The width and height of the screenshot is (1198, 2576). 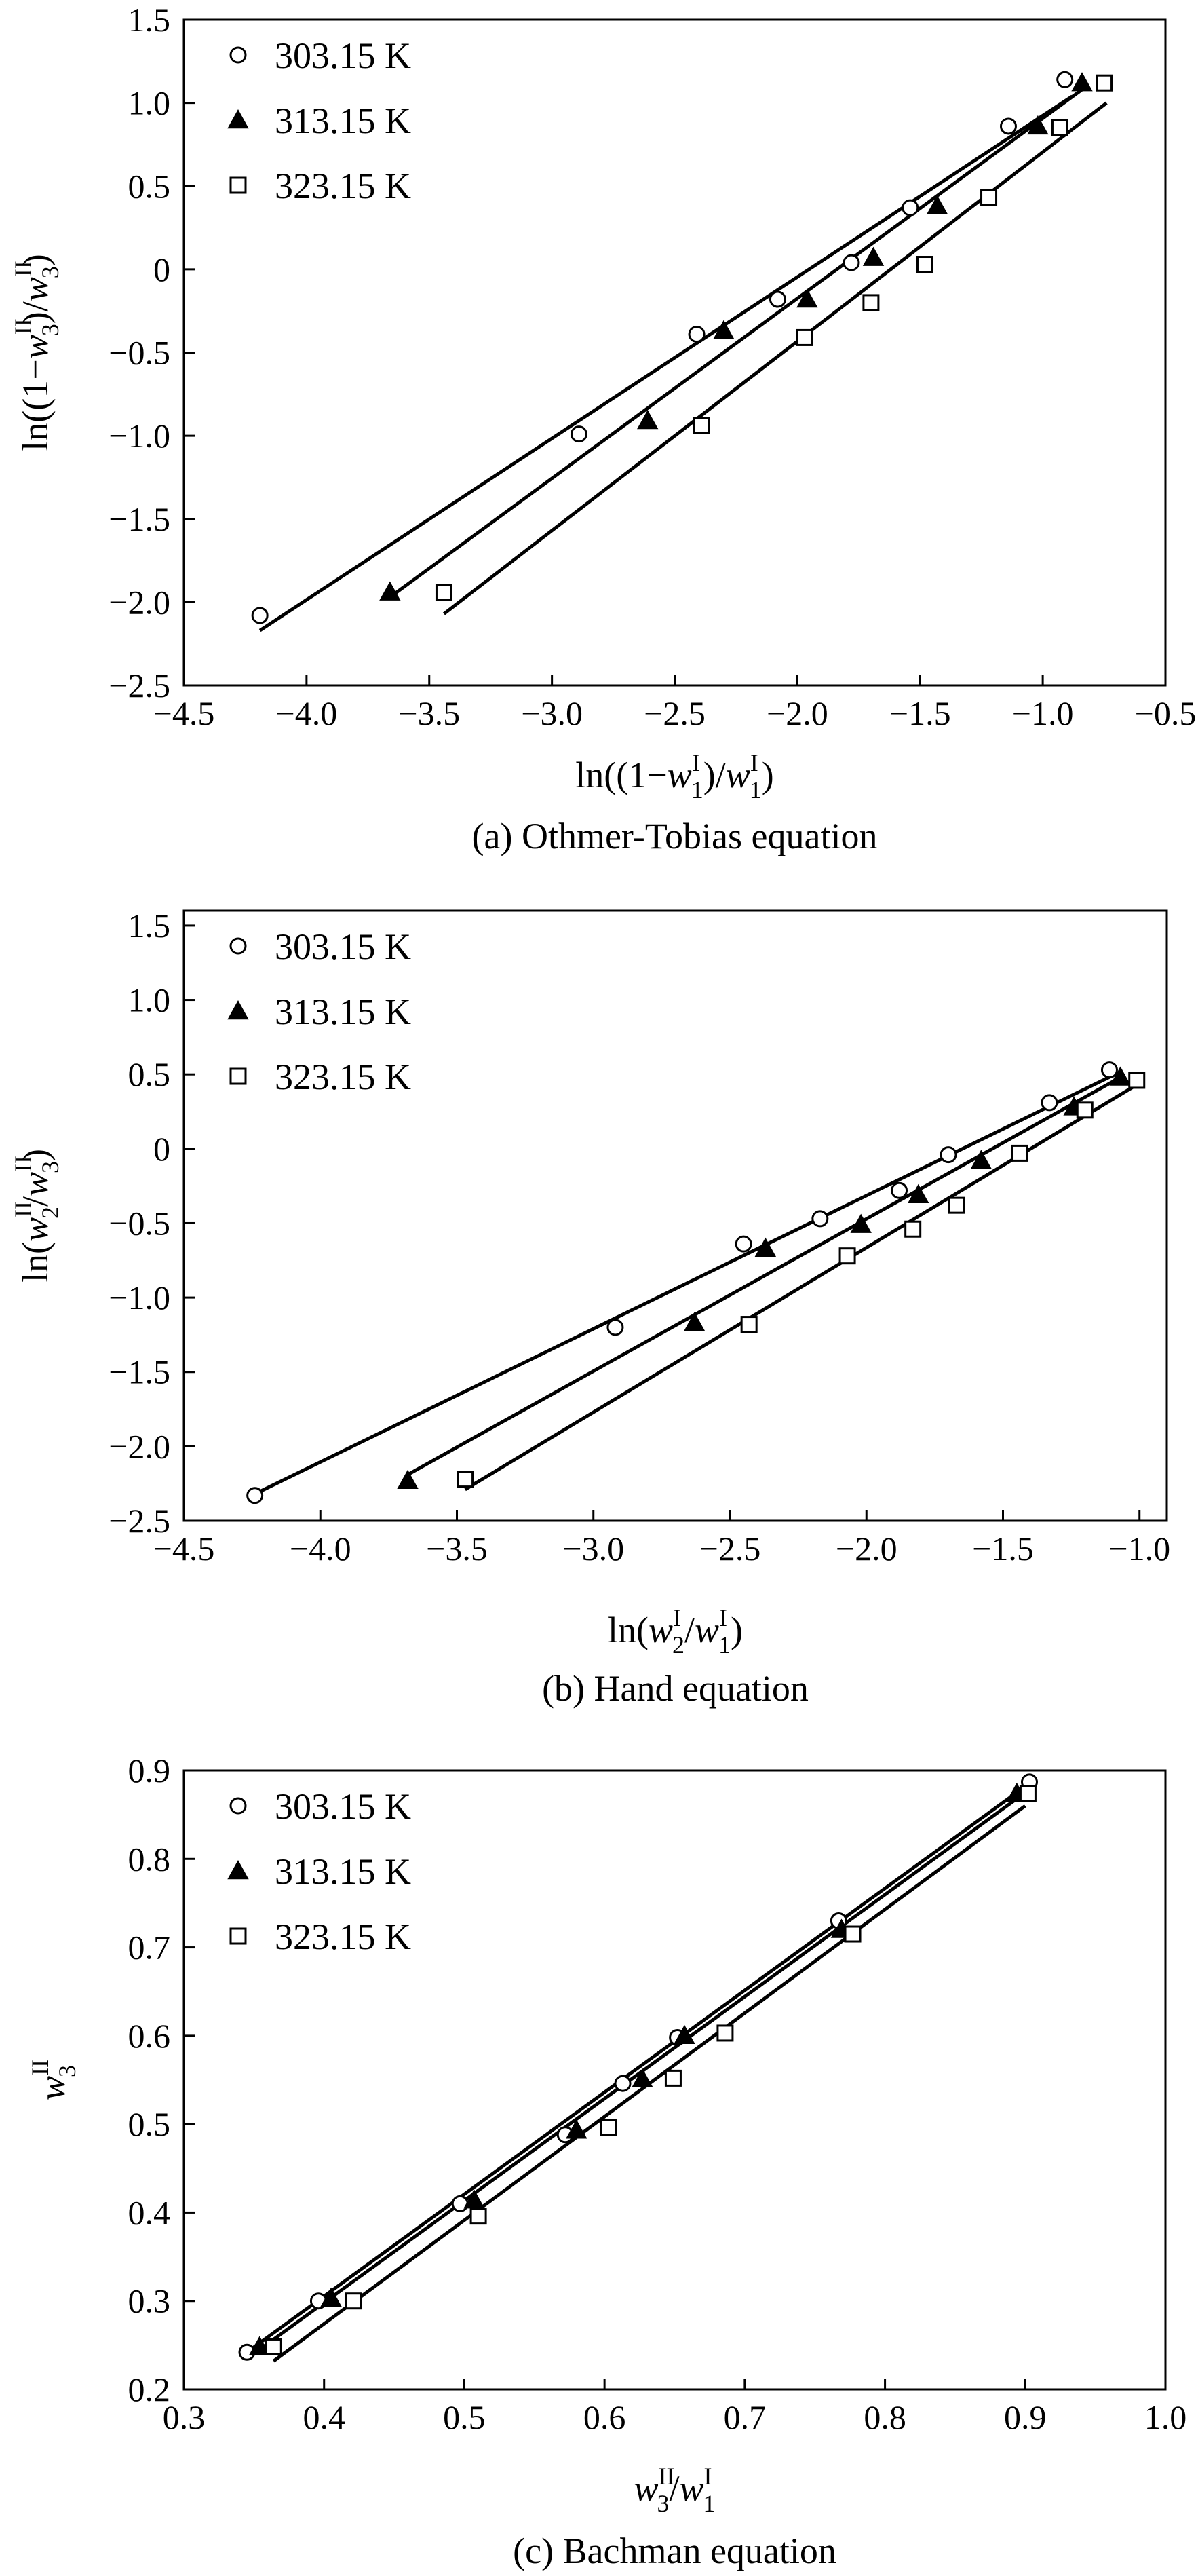 I want to click on y-tick-label: 0.3, so click(x=150, y=2301).